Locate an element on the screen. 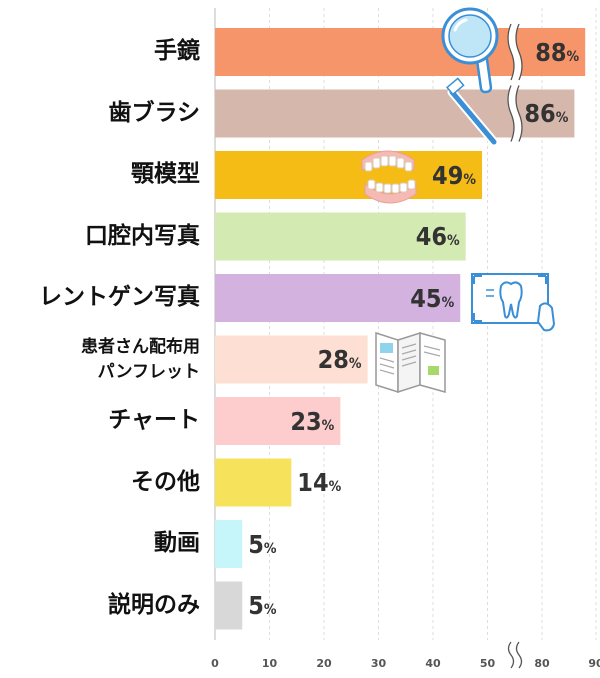 The height and width of the screenshot is (678, 600). category-label: 手鏡 is located at coordinates (177, 52).